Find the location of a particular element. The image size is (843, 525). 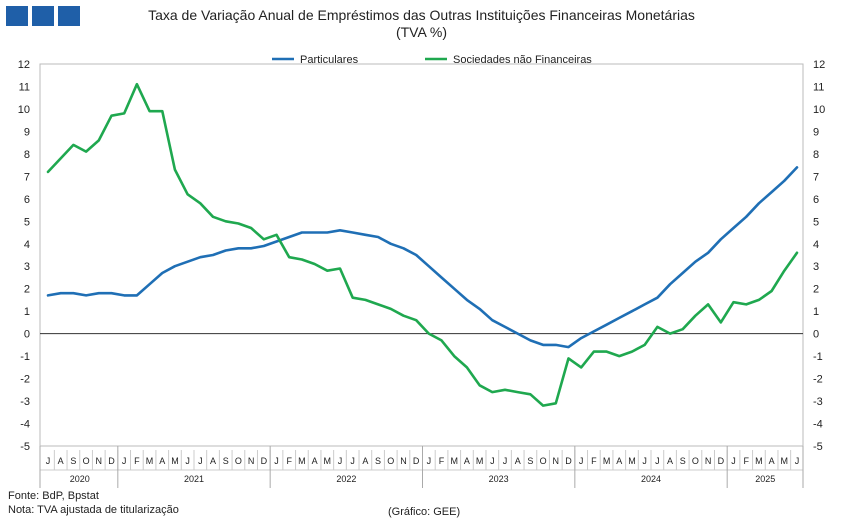

year-label: 2020 is located at coordinates (80, 479).